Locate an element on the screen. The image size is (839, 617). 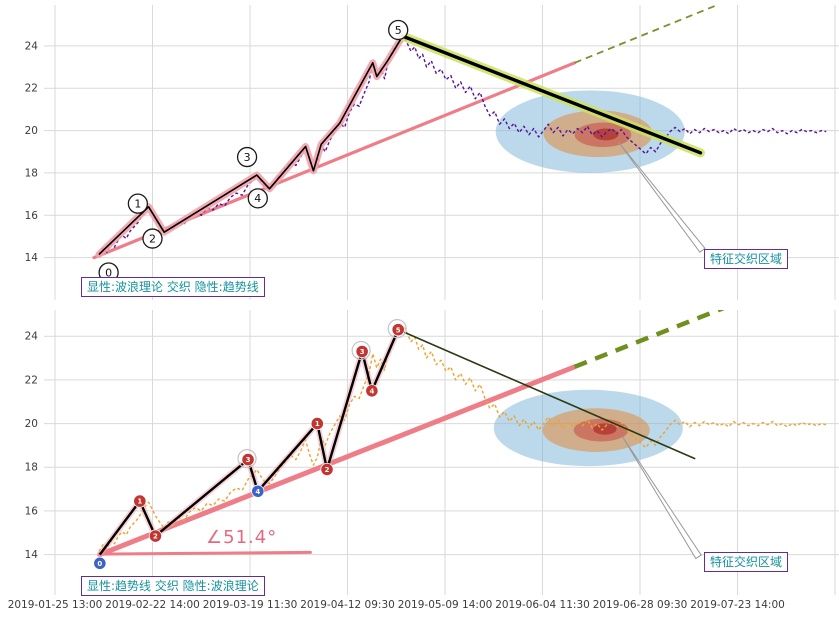
angle-label: ∠51.4° is located at coordinates (242, 537).